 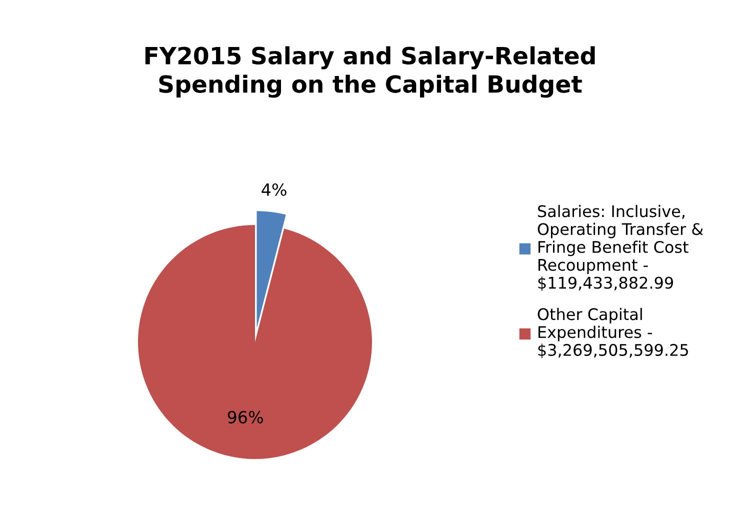 What do you see at coordinates (621, 247) in the screenshot?
I see `legend-label: Salaries: Inclusive, Operating Transfer & Fringe Benefit Cost Recoupment - $119,433,882.99` at bounding box center [621, 247].